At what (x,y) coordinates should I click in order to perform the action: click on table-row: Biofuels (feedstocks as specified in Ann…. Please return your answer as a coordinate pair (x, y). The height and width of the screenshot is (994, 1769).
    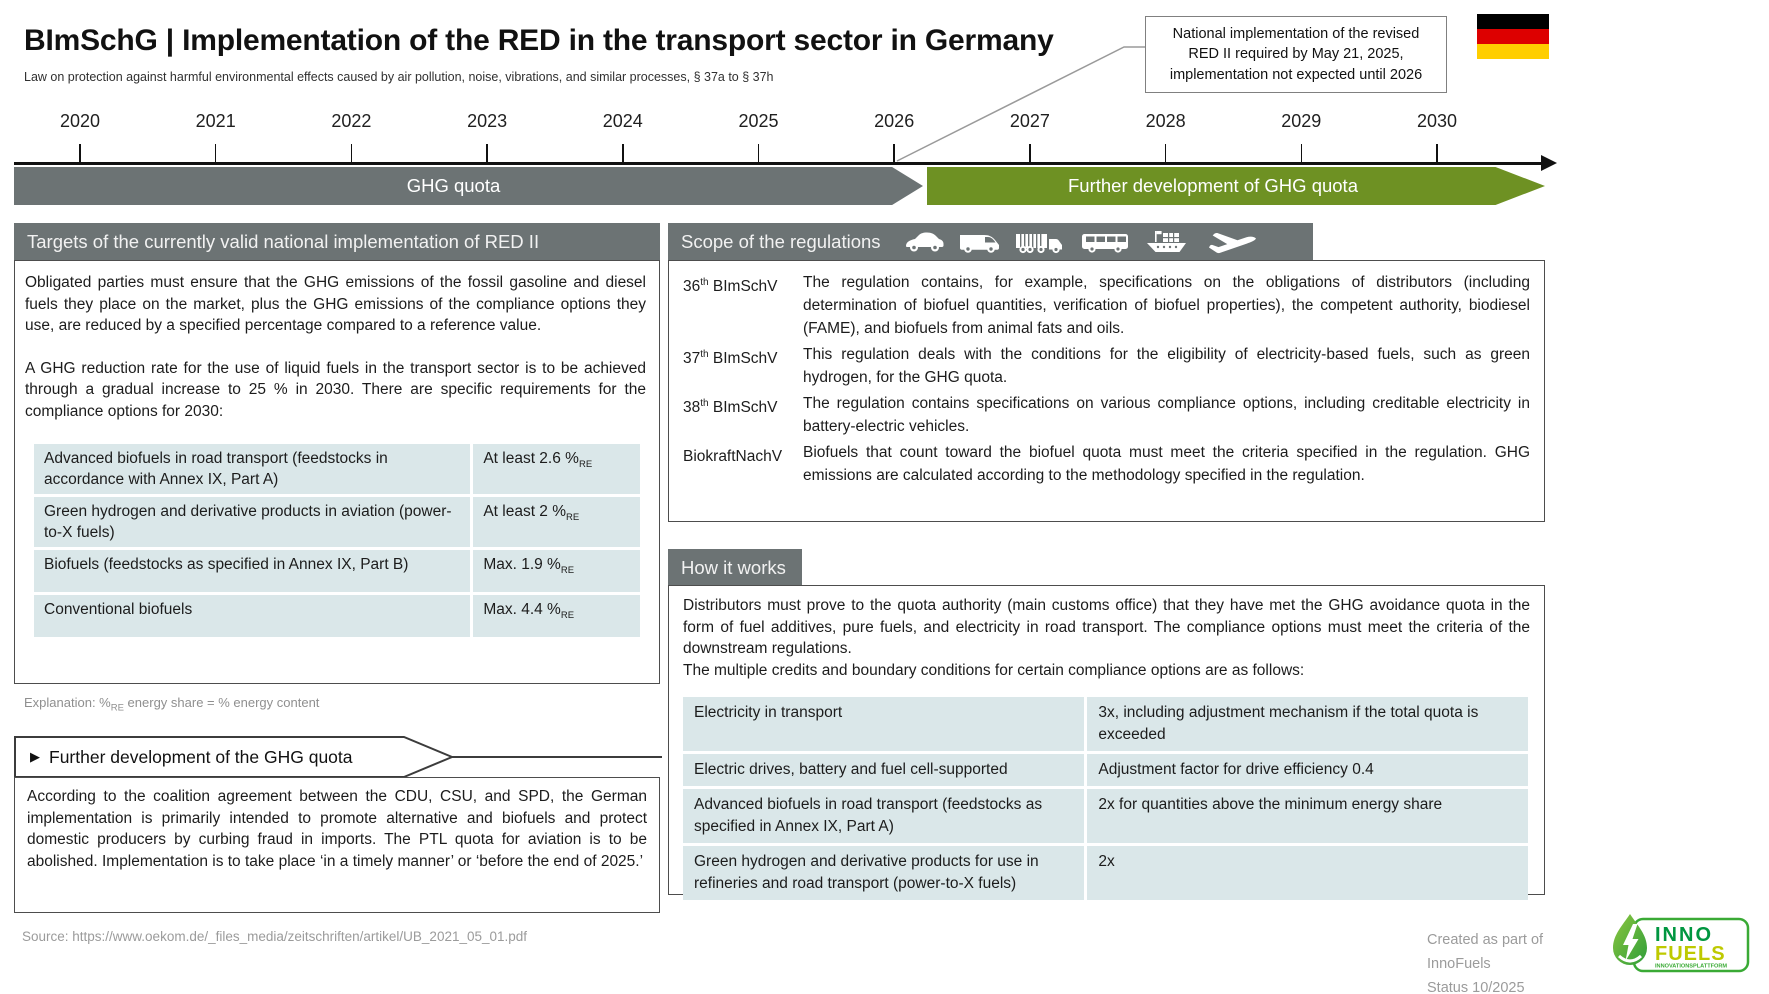
    Looking at the image, I should click on (337, 571).